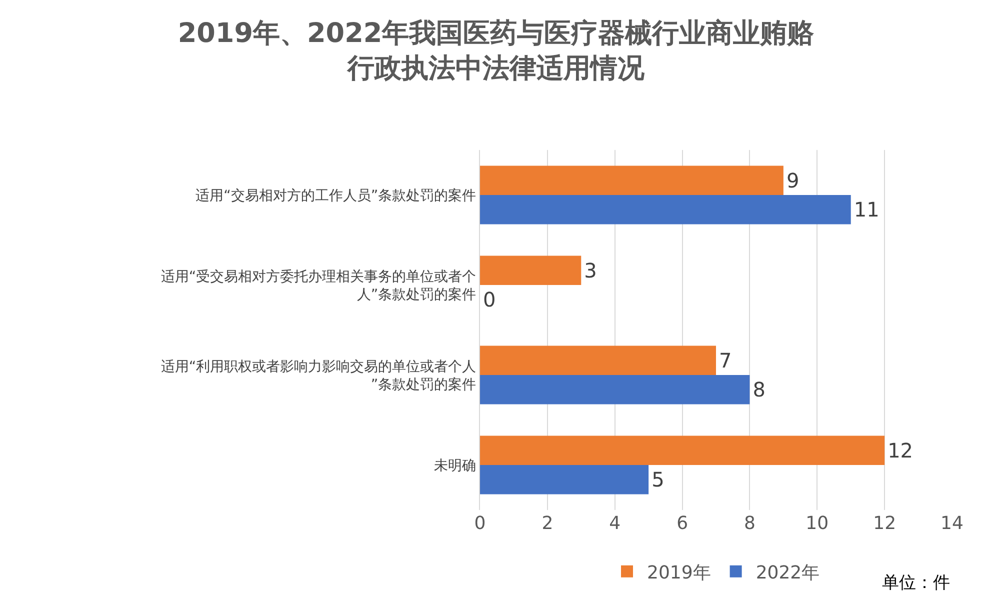 The image size is (992, 602). What do you see at coordinates (548, 523) in the screenshot?
I see `x-tick-label: 2` at bounding box center [548, 523].